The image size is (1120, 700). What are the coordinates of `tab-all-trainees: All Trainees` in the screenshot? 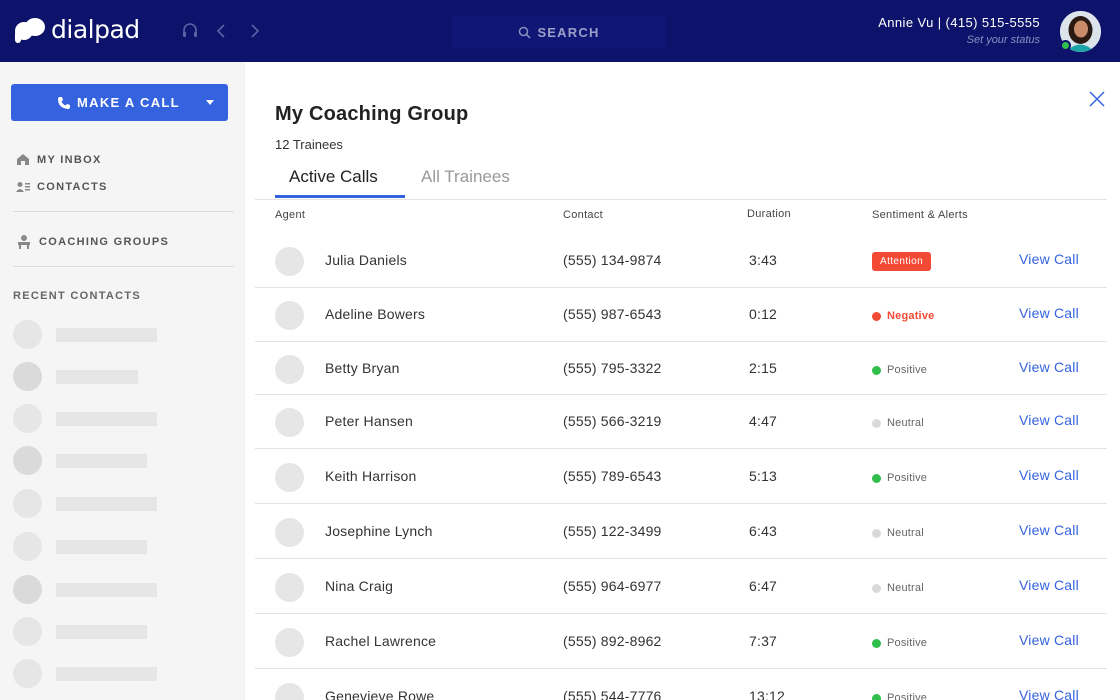 It's located at (465, 176).